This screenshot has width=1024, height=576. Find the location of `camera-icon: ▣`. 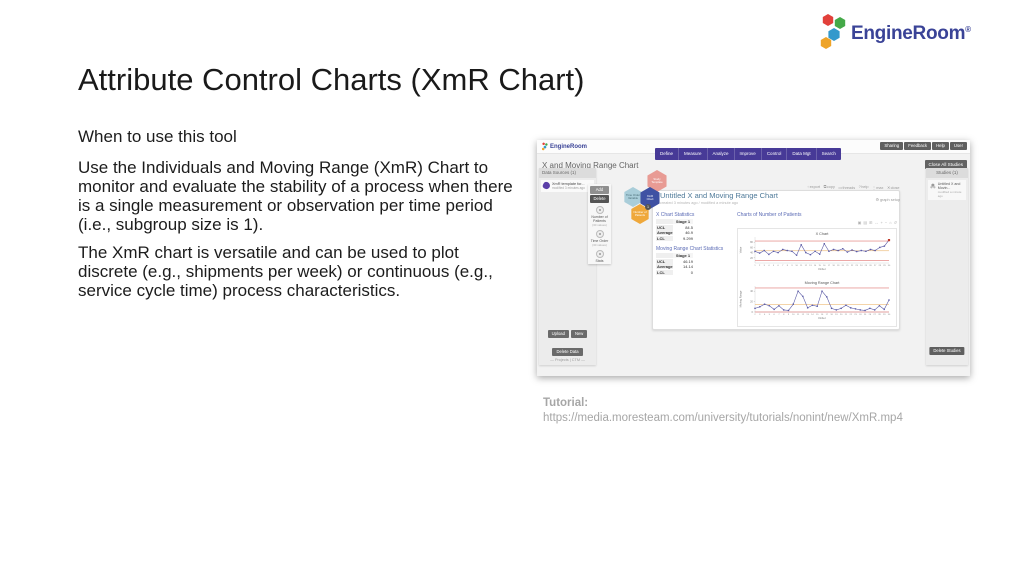

camera-icon: ▣ is located at coordinates (859, 222).